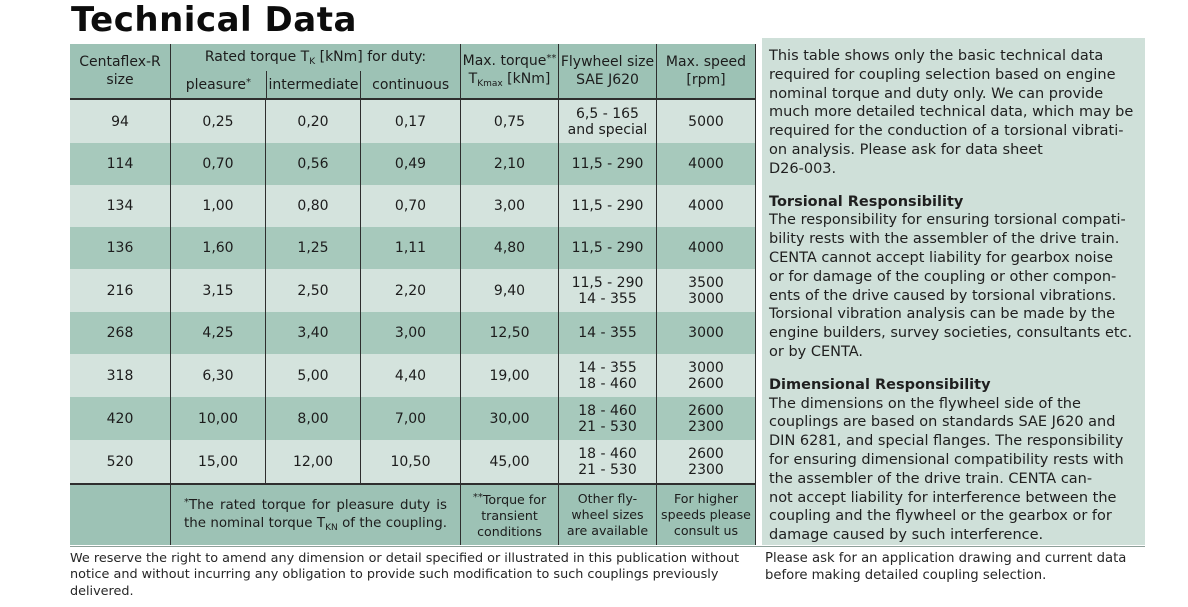  Describe the element at coordinates (510, 248) in the screenshot. I see `cell-max-torque: 4,80` at that location.